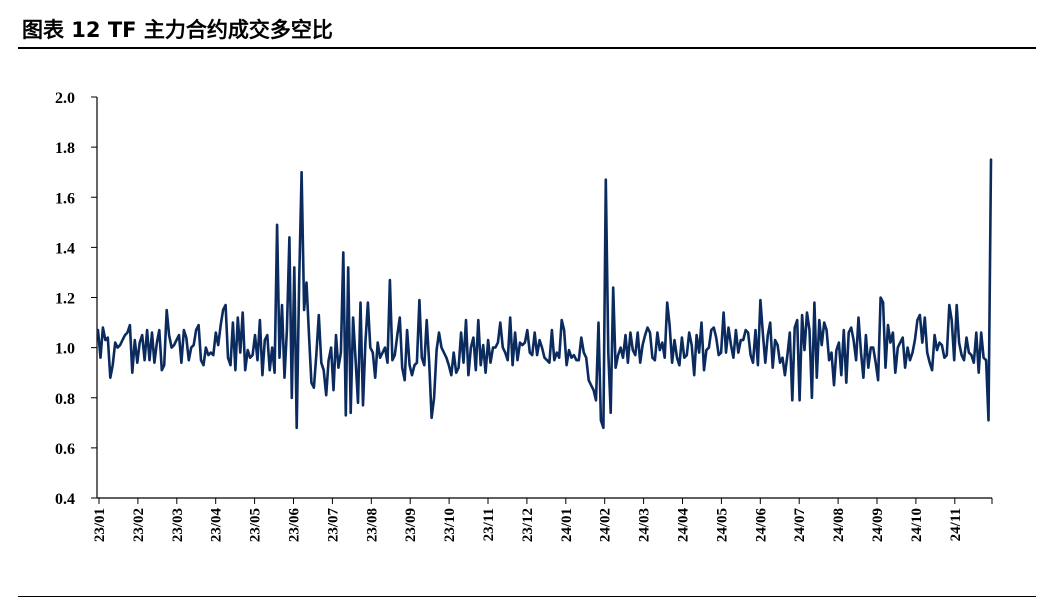 The image size is (1059, 610). I want to click on y-tick-label: 1.8, so click(65, 148).